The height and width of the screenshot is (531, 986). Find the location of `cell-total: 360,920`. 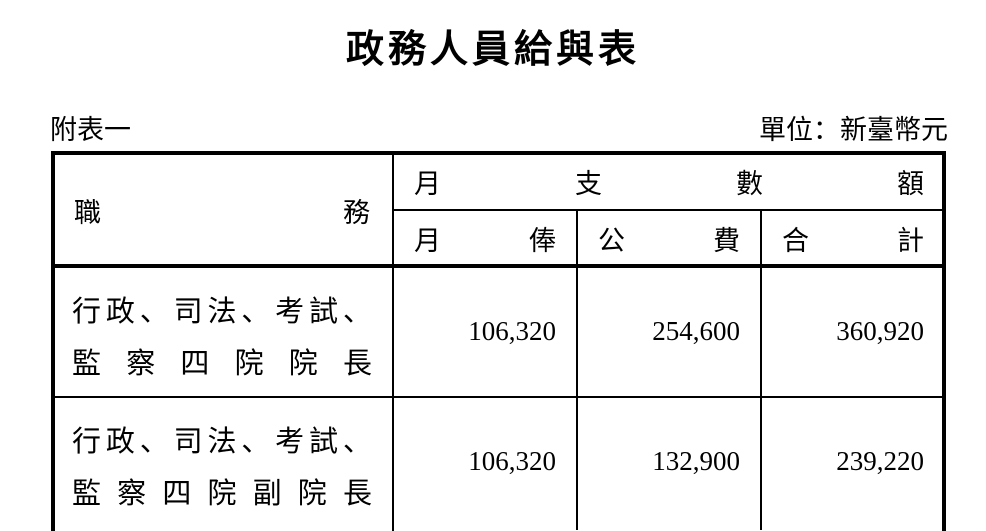

cell-total: 360,920 is located at coordinates (880, 331).